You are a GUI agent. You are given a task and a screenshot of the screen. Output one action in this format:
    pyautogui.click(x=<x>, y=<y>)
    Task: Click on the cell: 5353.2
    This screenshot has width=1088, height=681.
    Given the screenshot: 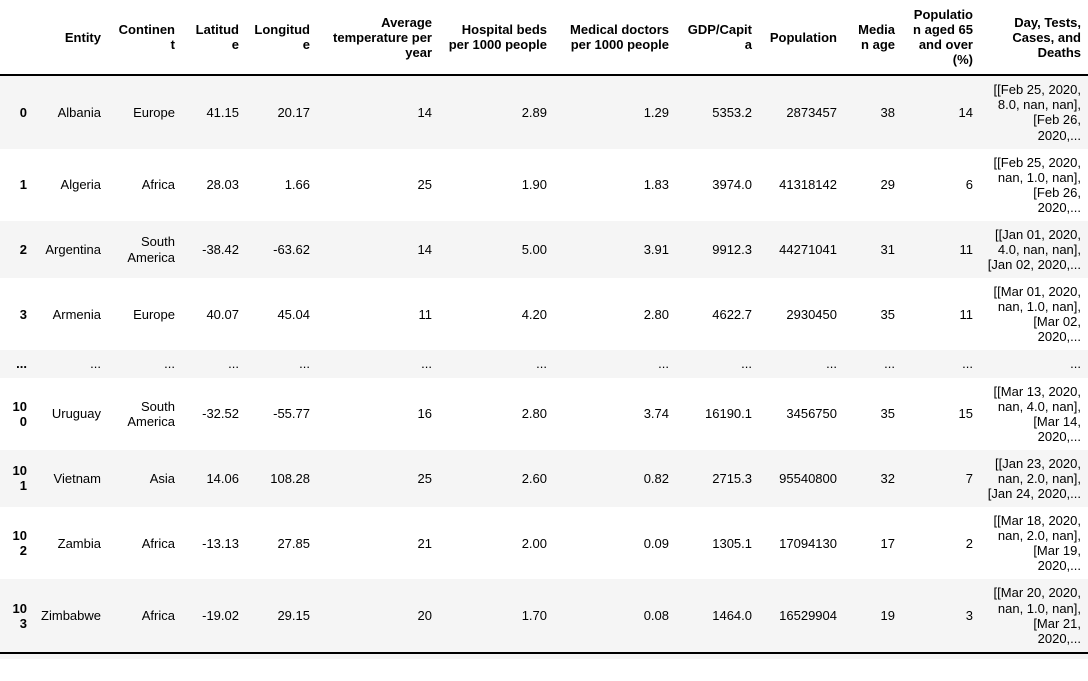 What is the action you would take?
    pyautogui.click(x=732, y=112)
    